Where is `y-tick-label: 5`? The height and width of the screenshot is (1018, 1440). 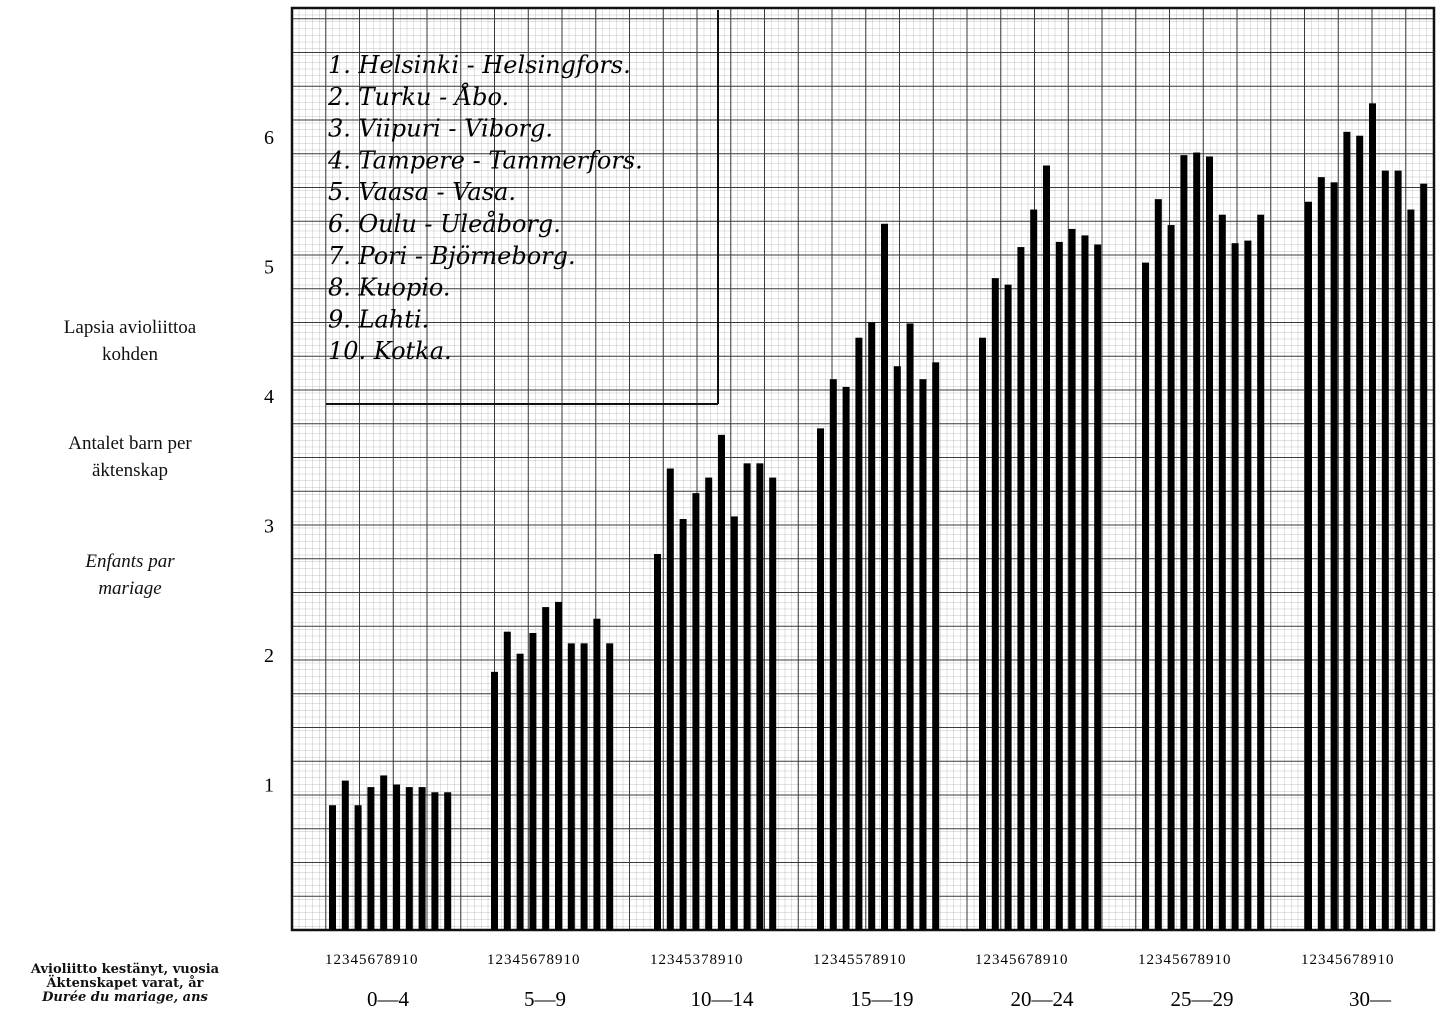
y-tick-label: 5 is located at coordinates (269, 268).